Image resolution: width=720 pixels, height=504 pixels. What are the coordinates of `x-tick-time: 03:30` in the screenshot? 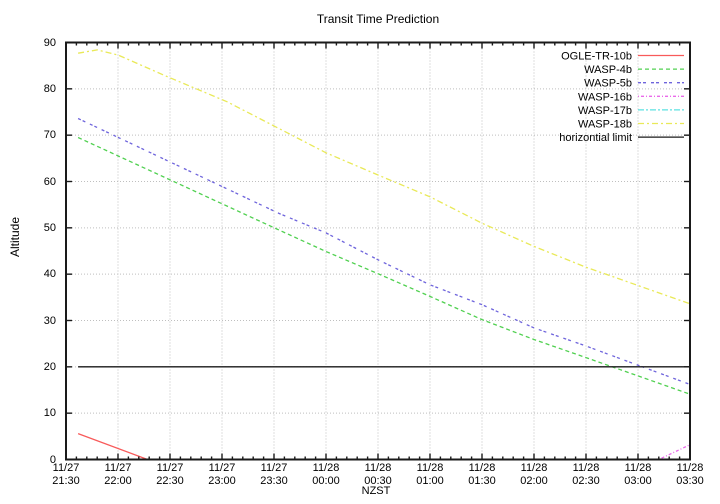 It's located at (690, 481).